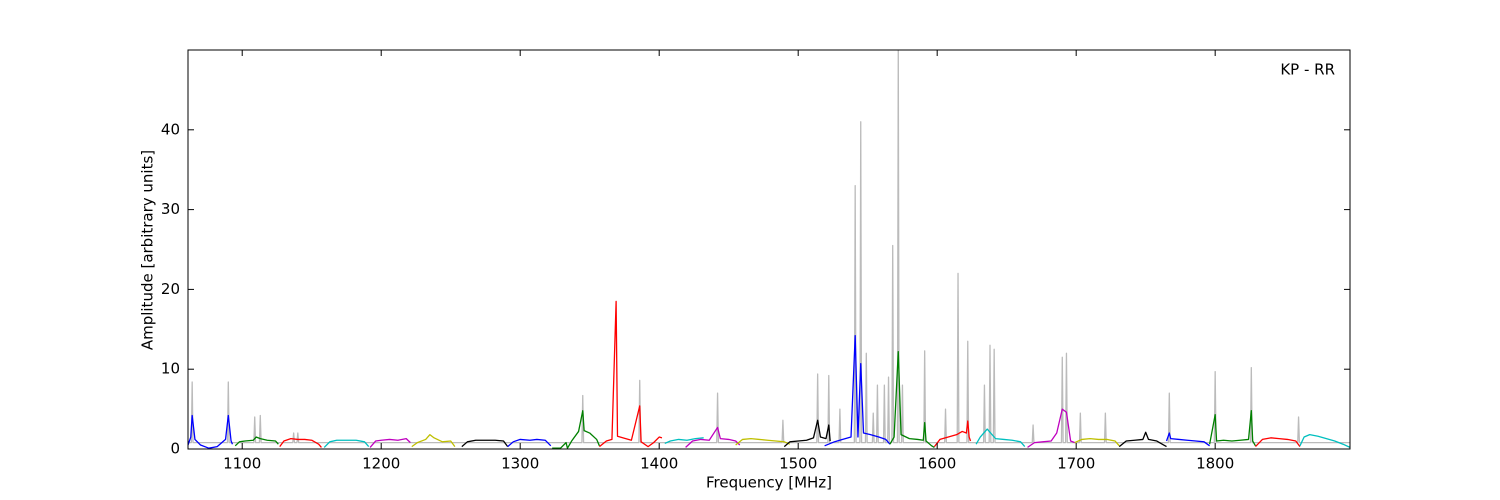 This screenshot has height=500, width=1500. Describe the element at coordinates (170, 209) in the screenshot. I see `y-tick-label: 30` at that location.